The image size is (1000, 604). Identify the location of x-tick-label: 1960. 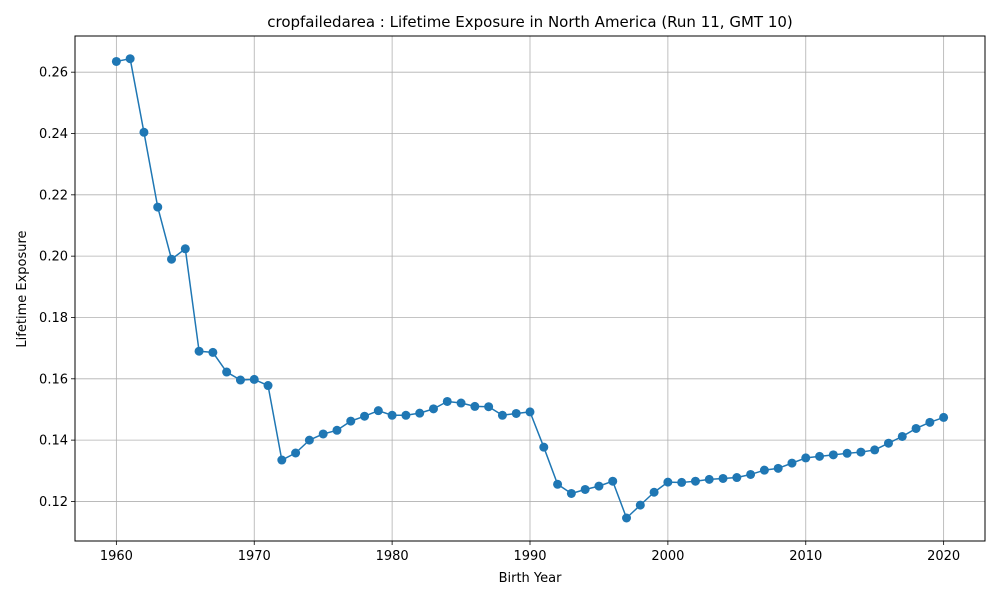
(116, 556).